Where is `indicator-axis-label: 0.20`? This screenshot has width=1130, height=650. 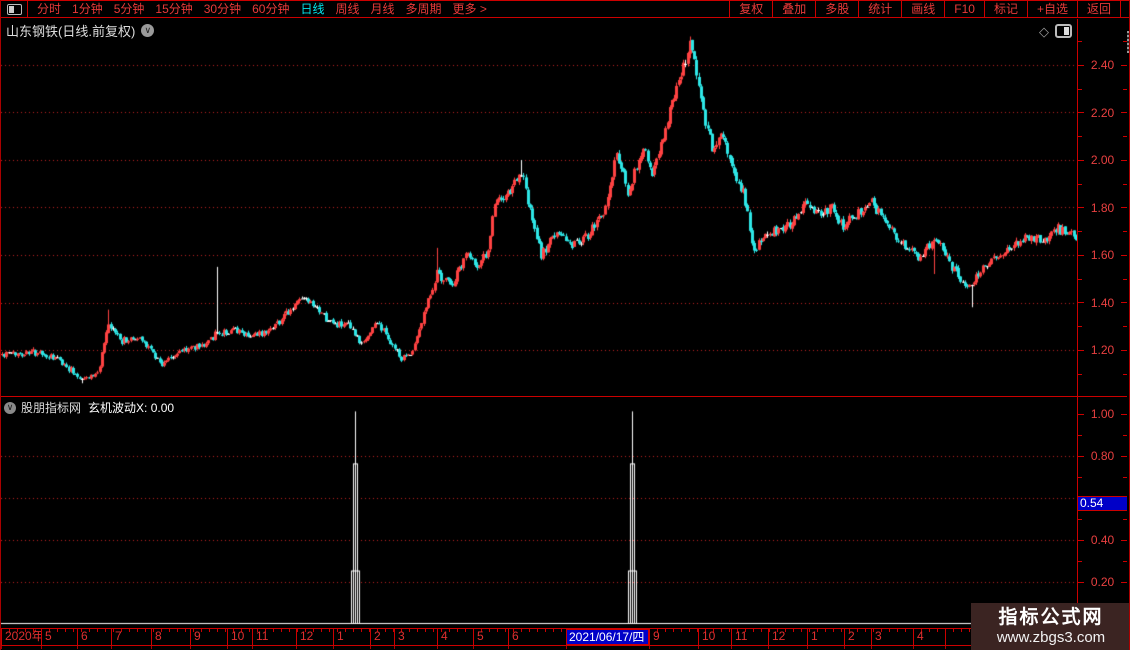
indicator-axis-label: 0.20 is located at coordinates (1102, 581).